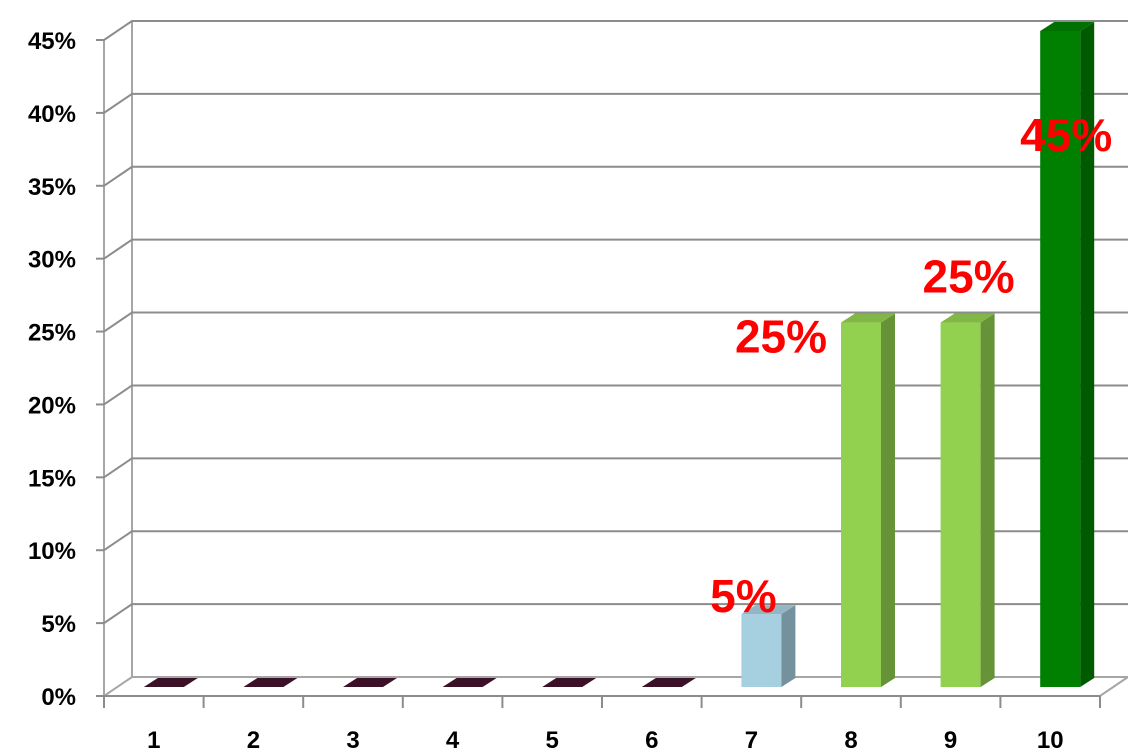  What do you see at coordinates (605, 739) in the screenshot?
I see `x-axis-tick-labels: 1 2 3 4 5 6 7 8 9 10` at bounding box center [605, 739].